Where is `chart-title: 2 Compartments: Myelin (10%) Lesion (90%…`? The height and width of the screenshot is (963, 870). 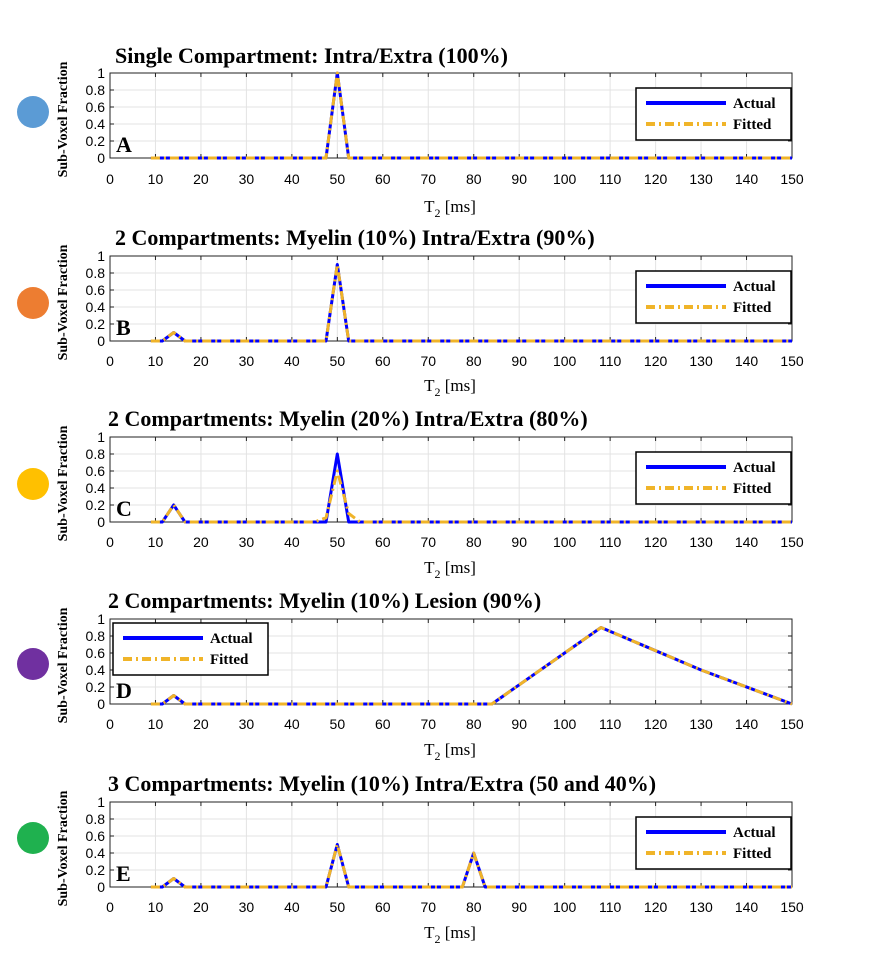
chart-title: 2 Compartments: Myelin (10%) Lesion (90%… is located at coordinates (324, 600).